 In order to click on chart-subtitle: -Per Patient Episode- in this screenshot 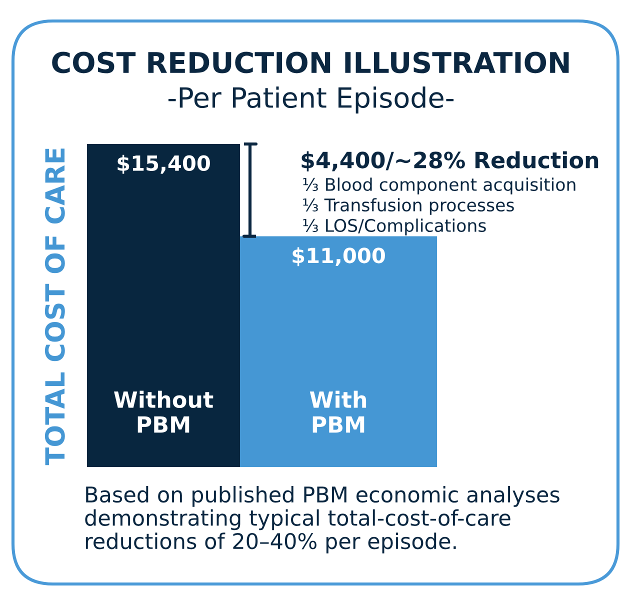, I will do `click(311, 100)`.